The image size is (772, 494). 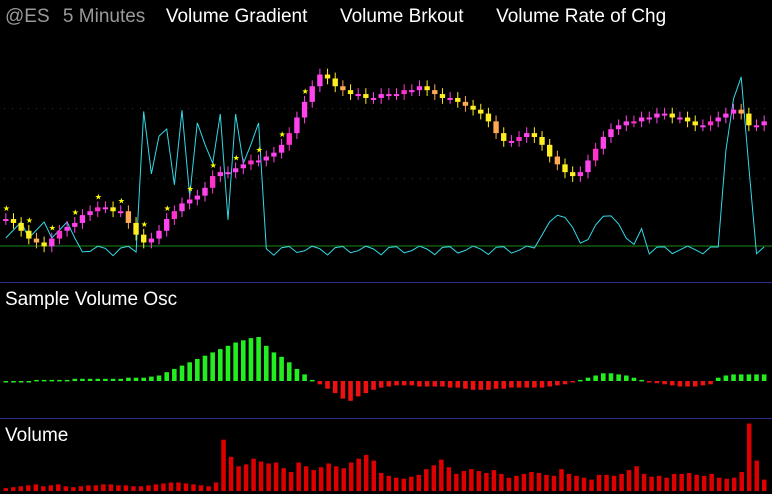 I want to click on indicator-volume-brkout: Volume Brkout, so click(x=401, y=16).